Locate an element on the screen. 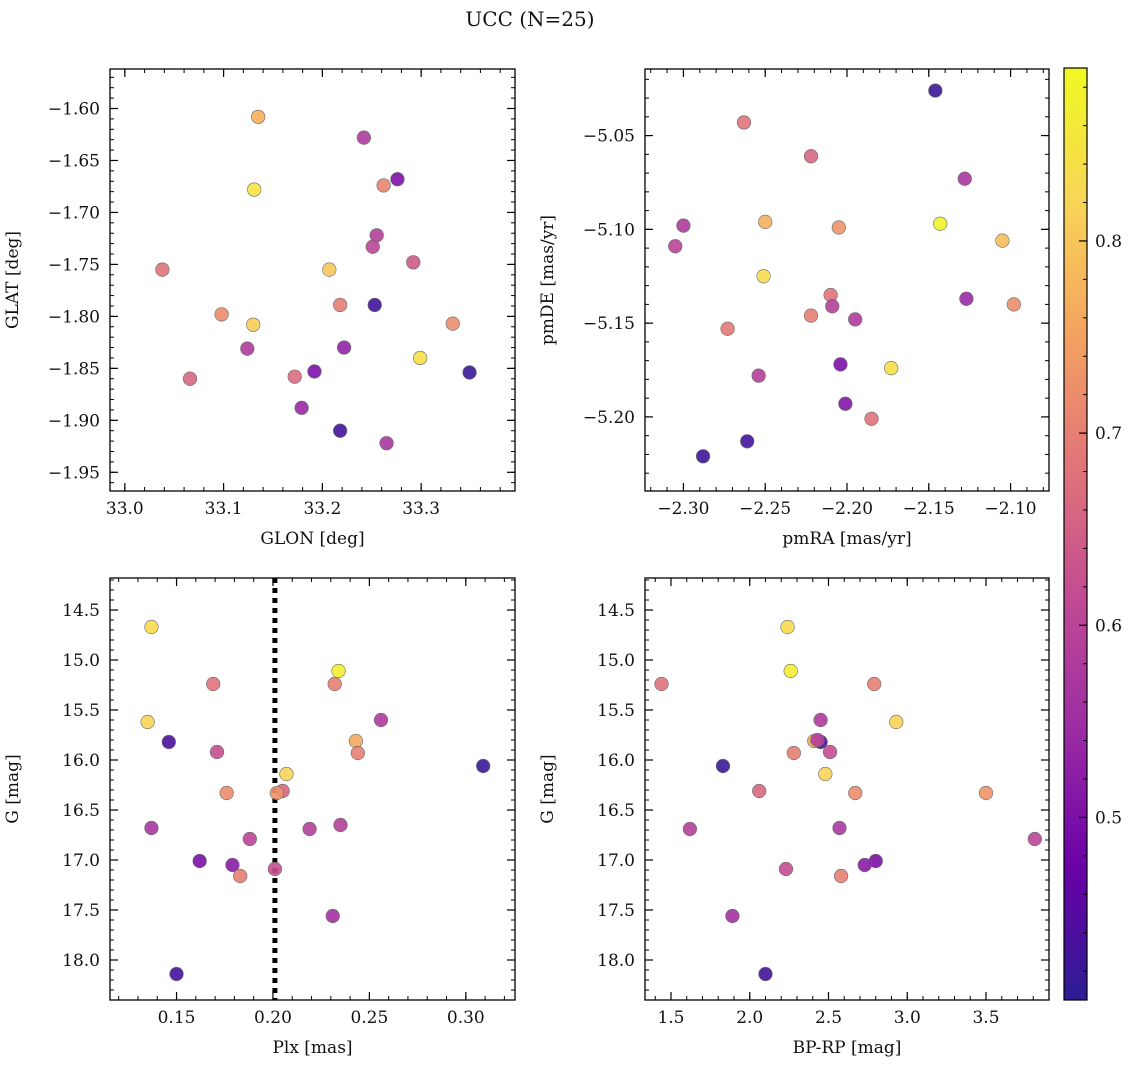  y-tick-label: −1.60 is located at coordinates (74, 109).